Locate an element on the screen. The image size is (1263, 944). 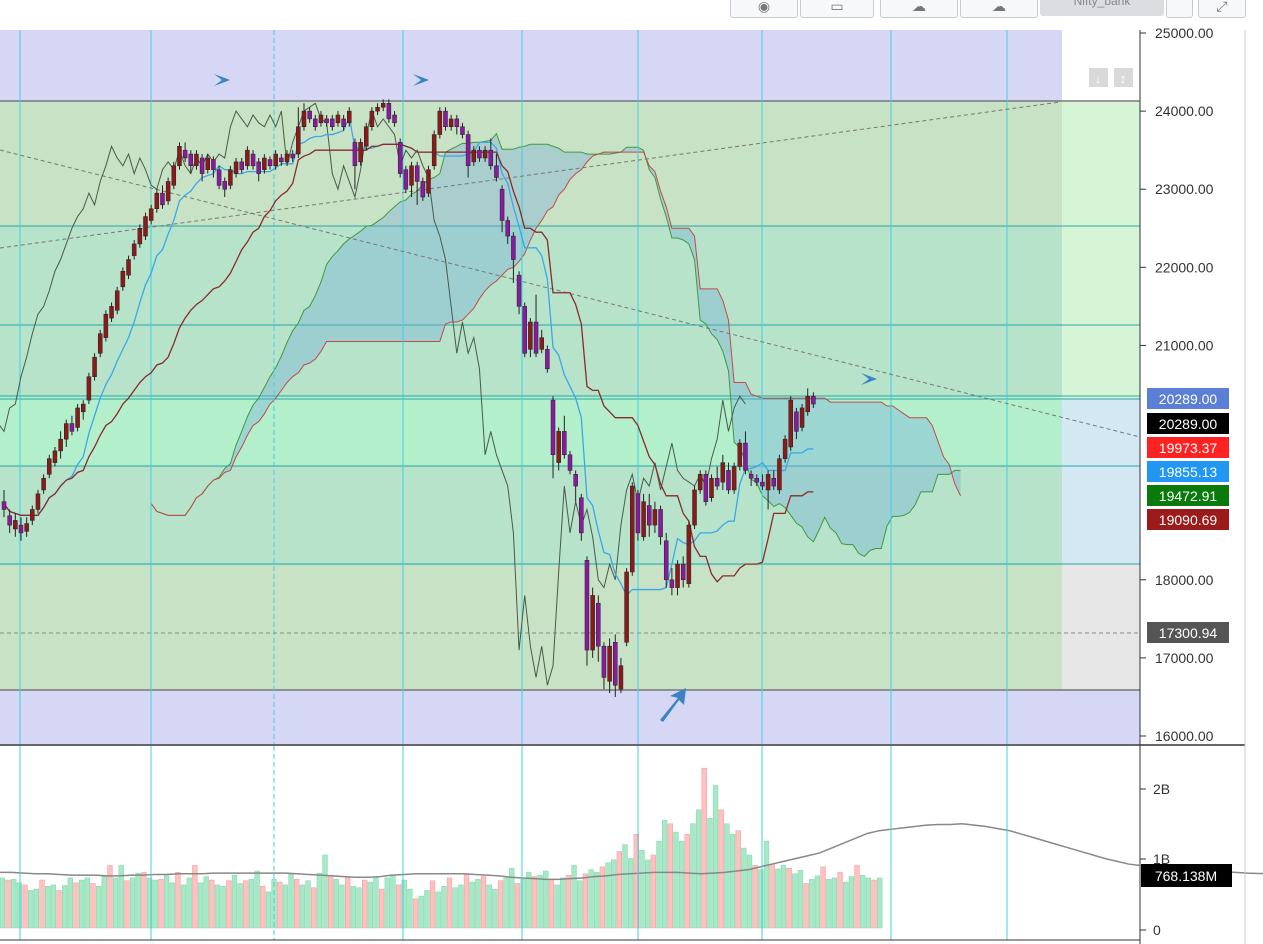
load-chart-button: ☁ is located at coordinates (919, 9).